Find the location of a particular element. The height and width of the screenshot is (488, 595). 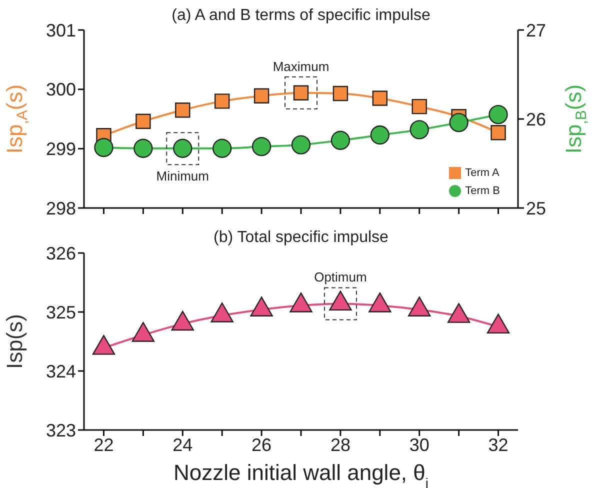

chart-title: (a) A and B terms of specific impulse is located at coordinates (301, 15).